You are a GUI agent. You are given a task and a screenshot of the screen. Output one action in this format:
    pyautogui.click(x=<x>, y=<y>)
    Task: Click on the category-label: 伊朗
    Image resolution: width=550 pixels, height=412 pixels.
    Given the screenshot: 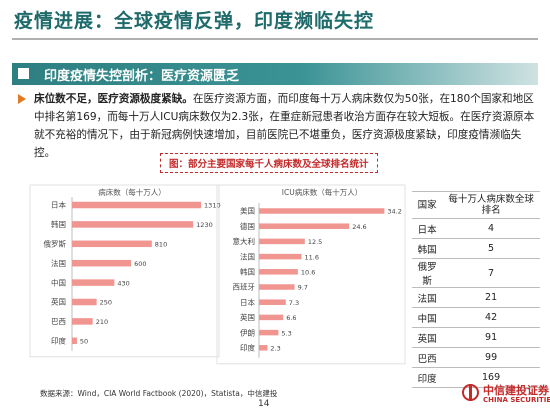 What is the action you would take?
    pyautogui.click(x=247, y=332)
    